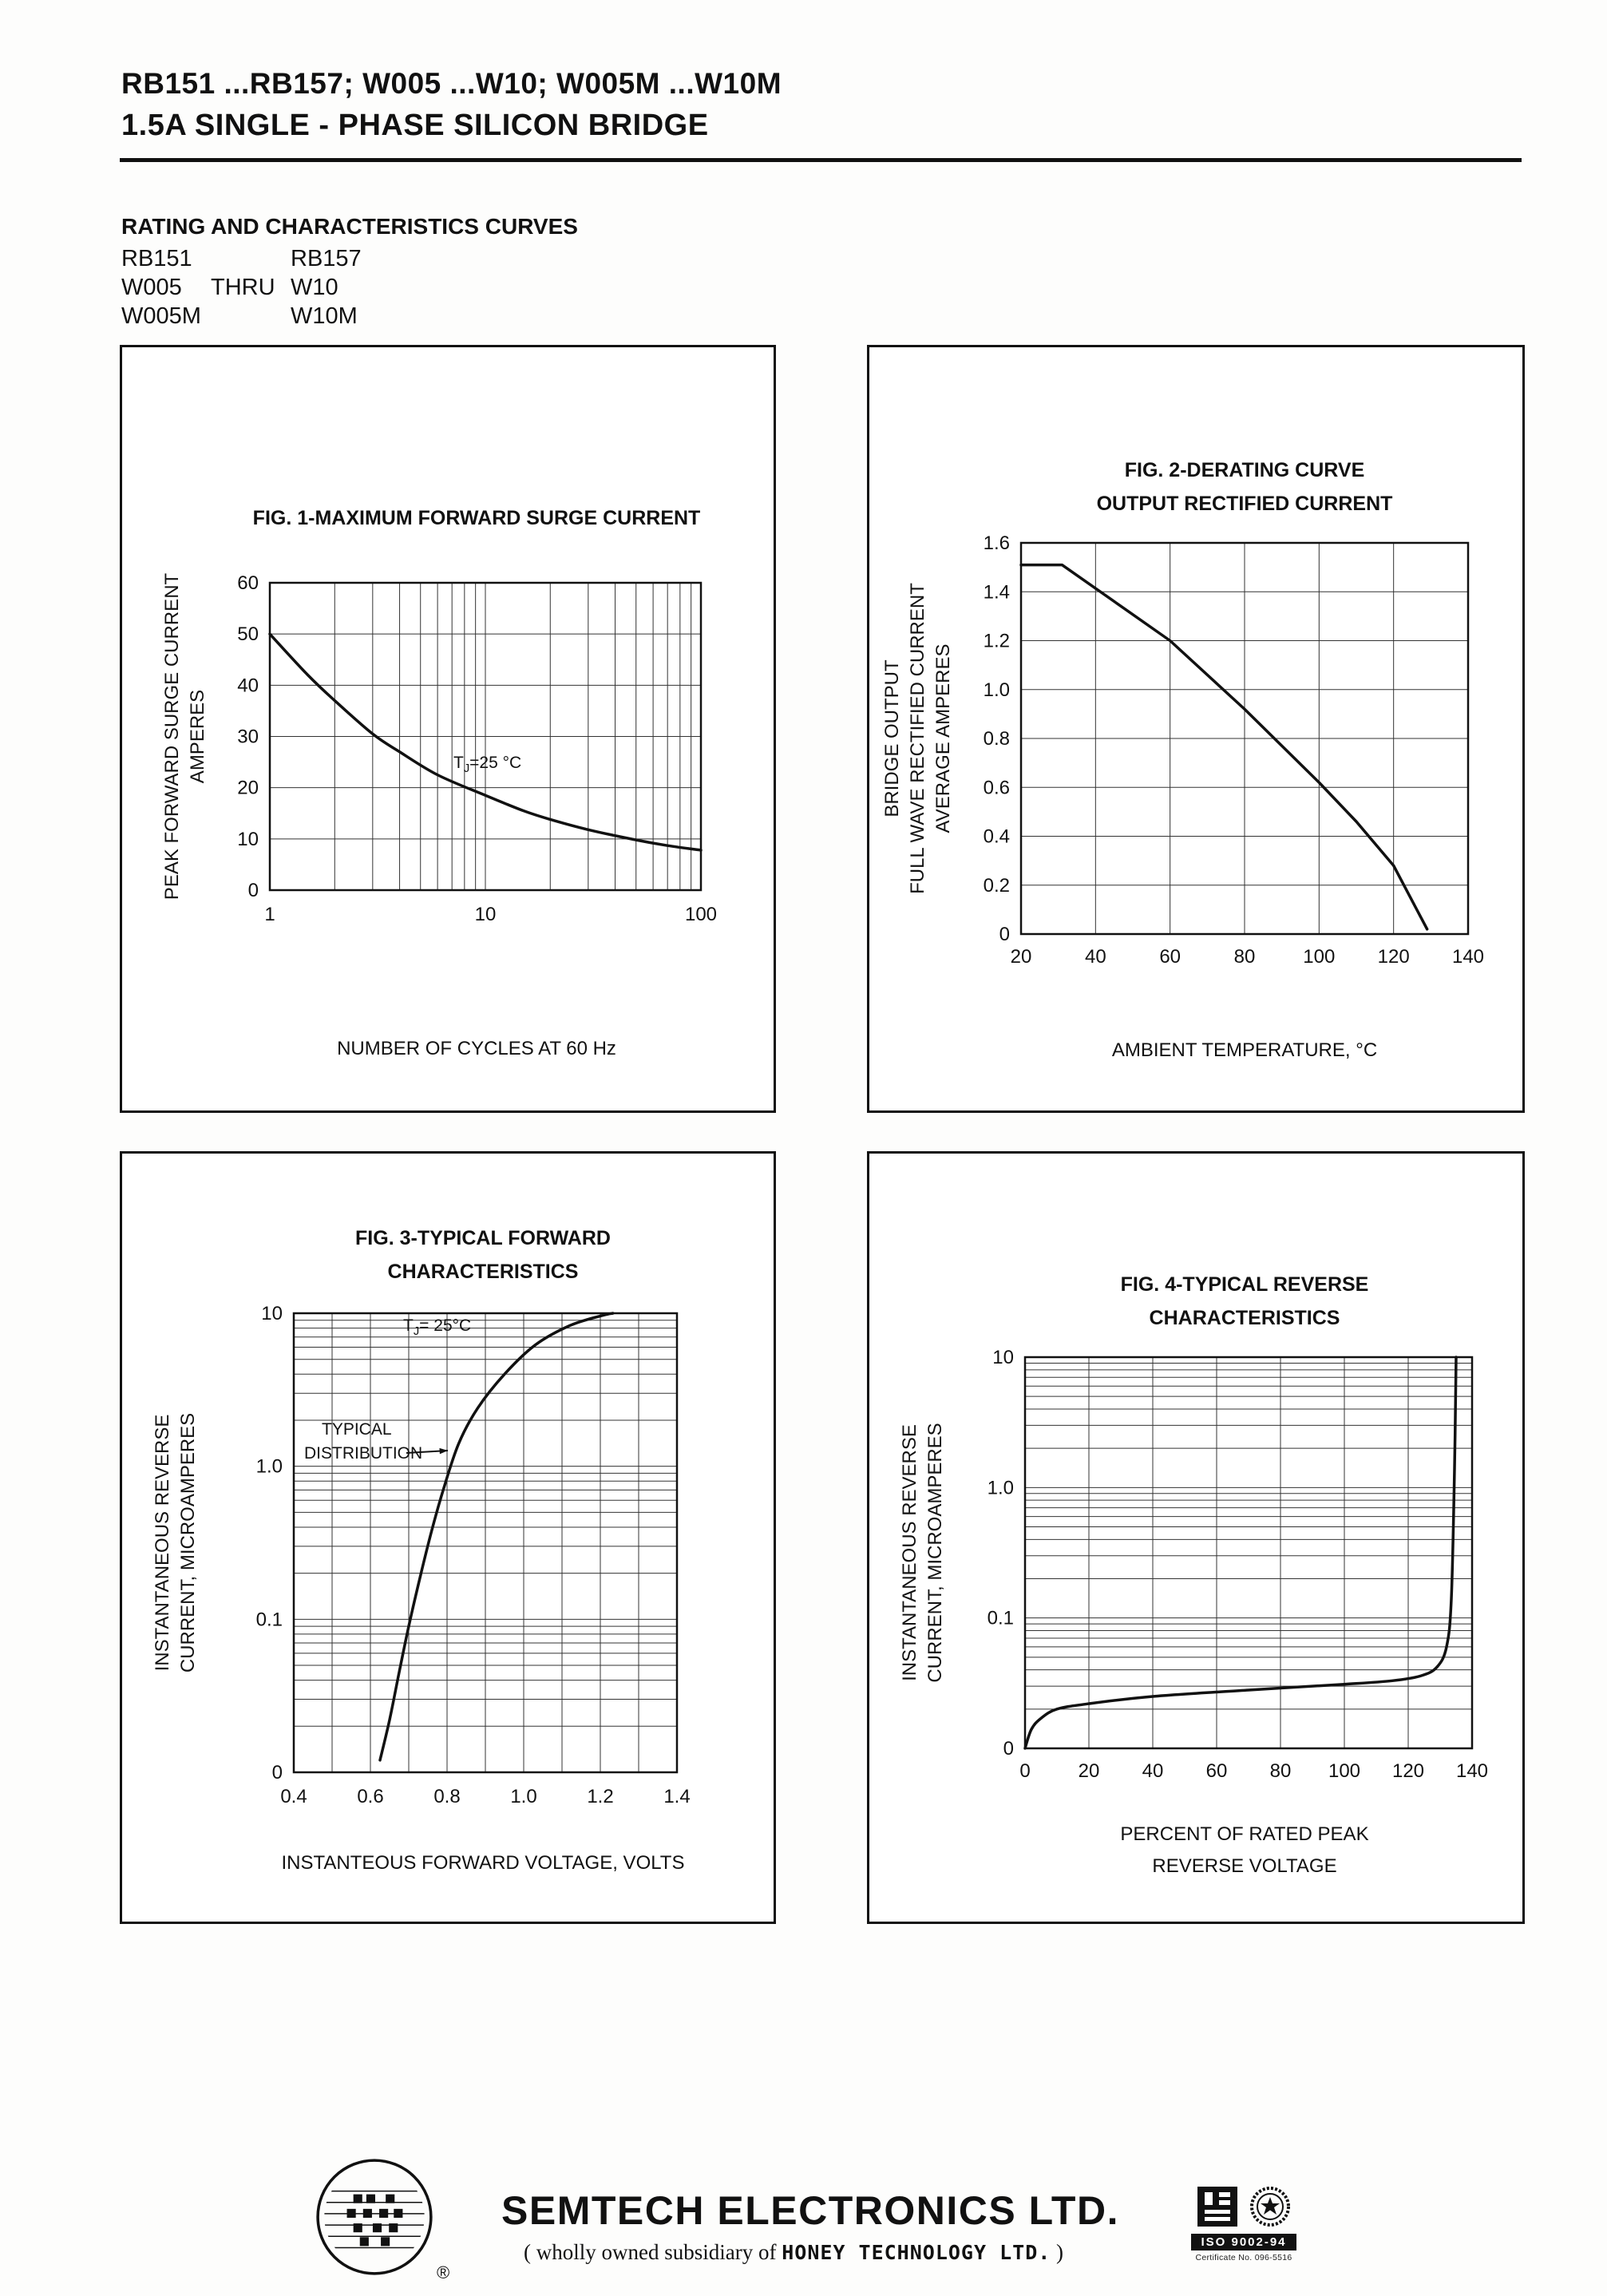  Describe the element at coordinates (1244, 1866) in the screenshot. I see `svg-text: REVERSE VOLTAGE` at that location.